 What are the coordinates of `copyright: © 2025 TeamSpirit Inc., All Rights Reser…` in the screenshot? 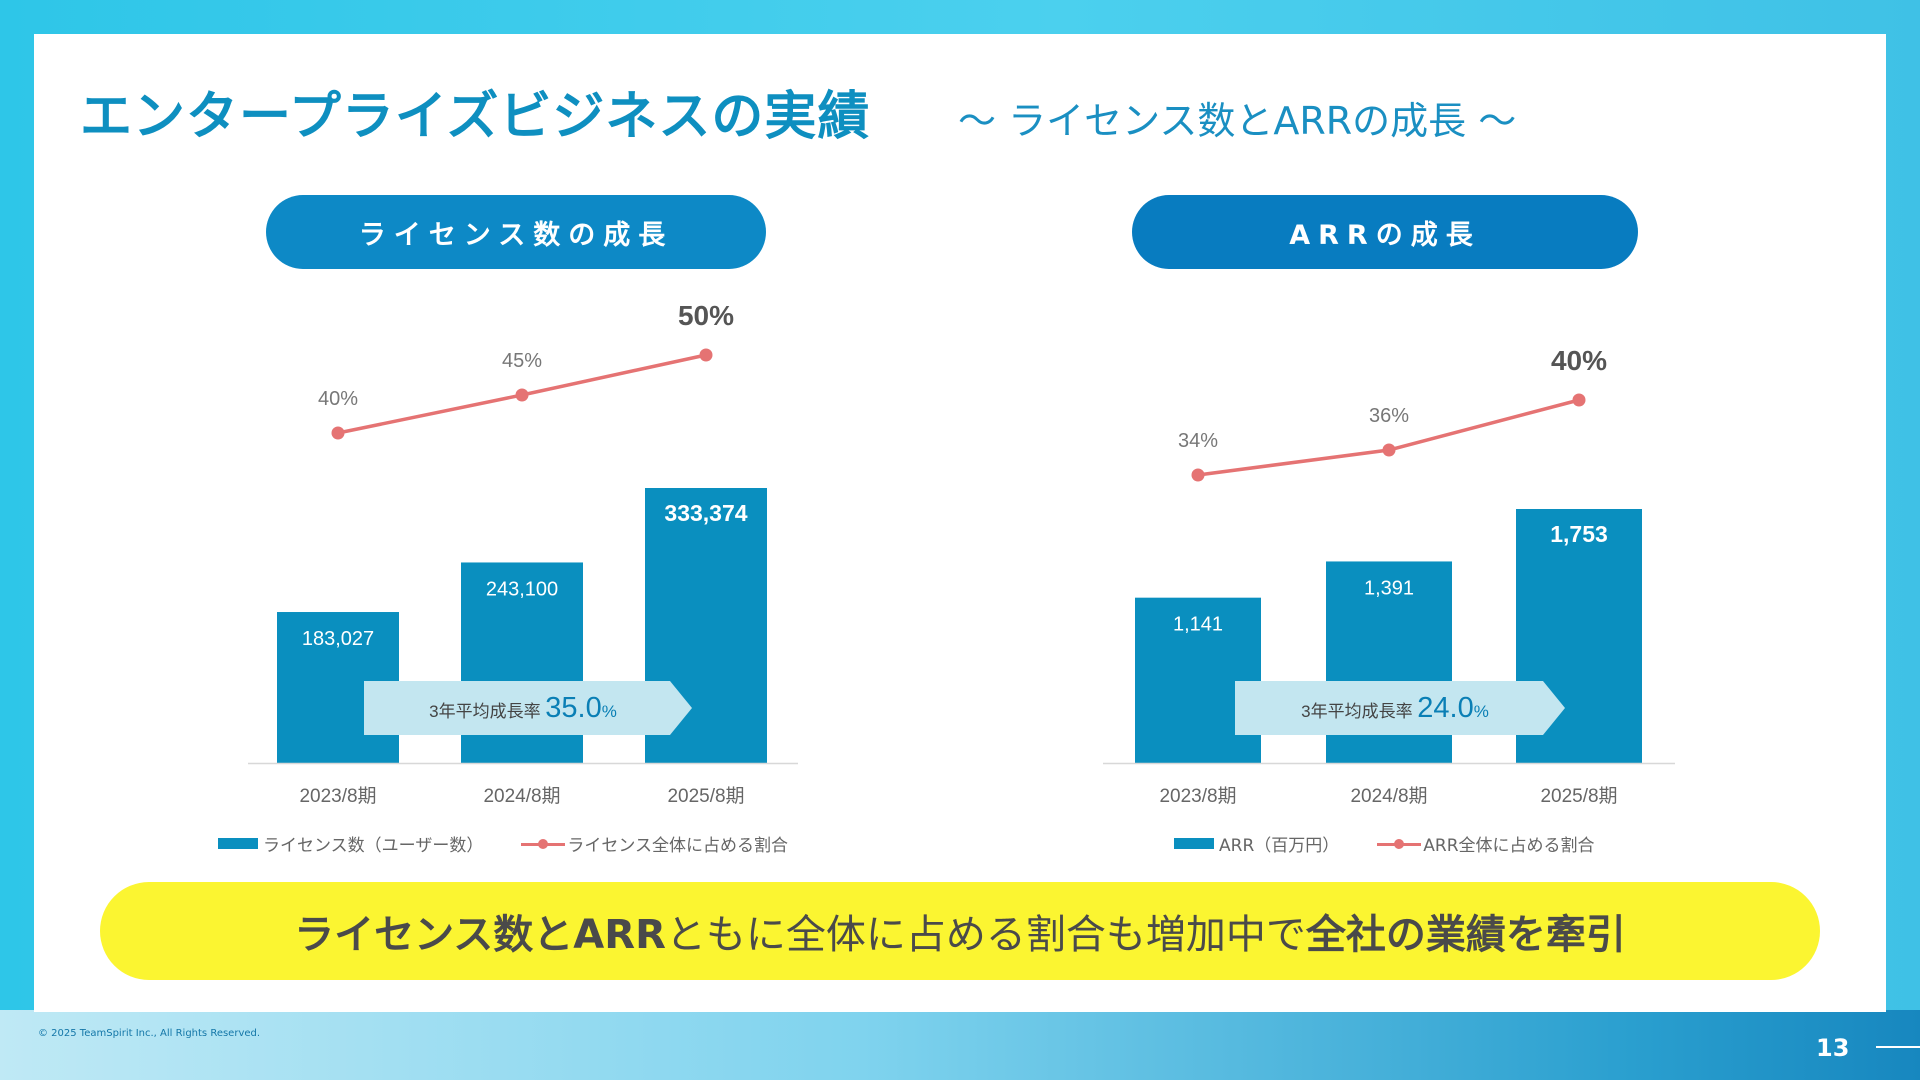 It's located at (149, 1033).